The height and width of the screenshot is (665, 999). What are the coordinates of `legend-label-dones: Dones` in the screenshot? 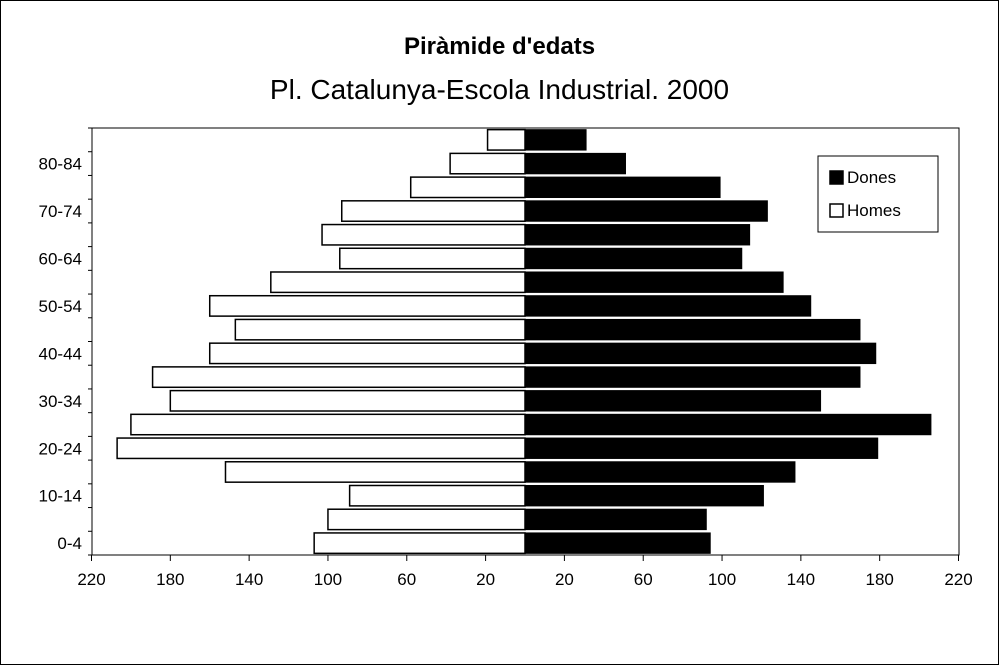 It's located at (871, 177).